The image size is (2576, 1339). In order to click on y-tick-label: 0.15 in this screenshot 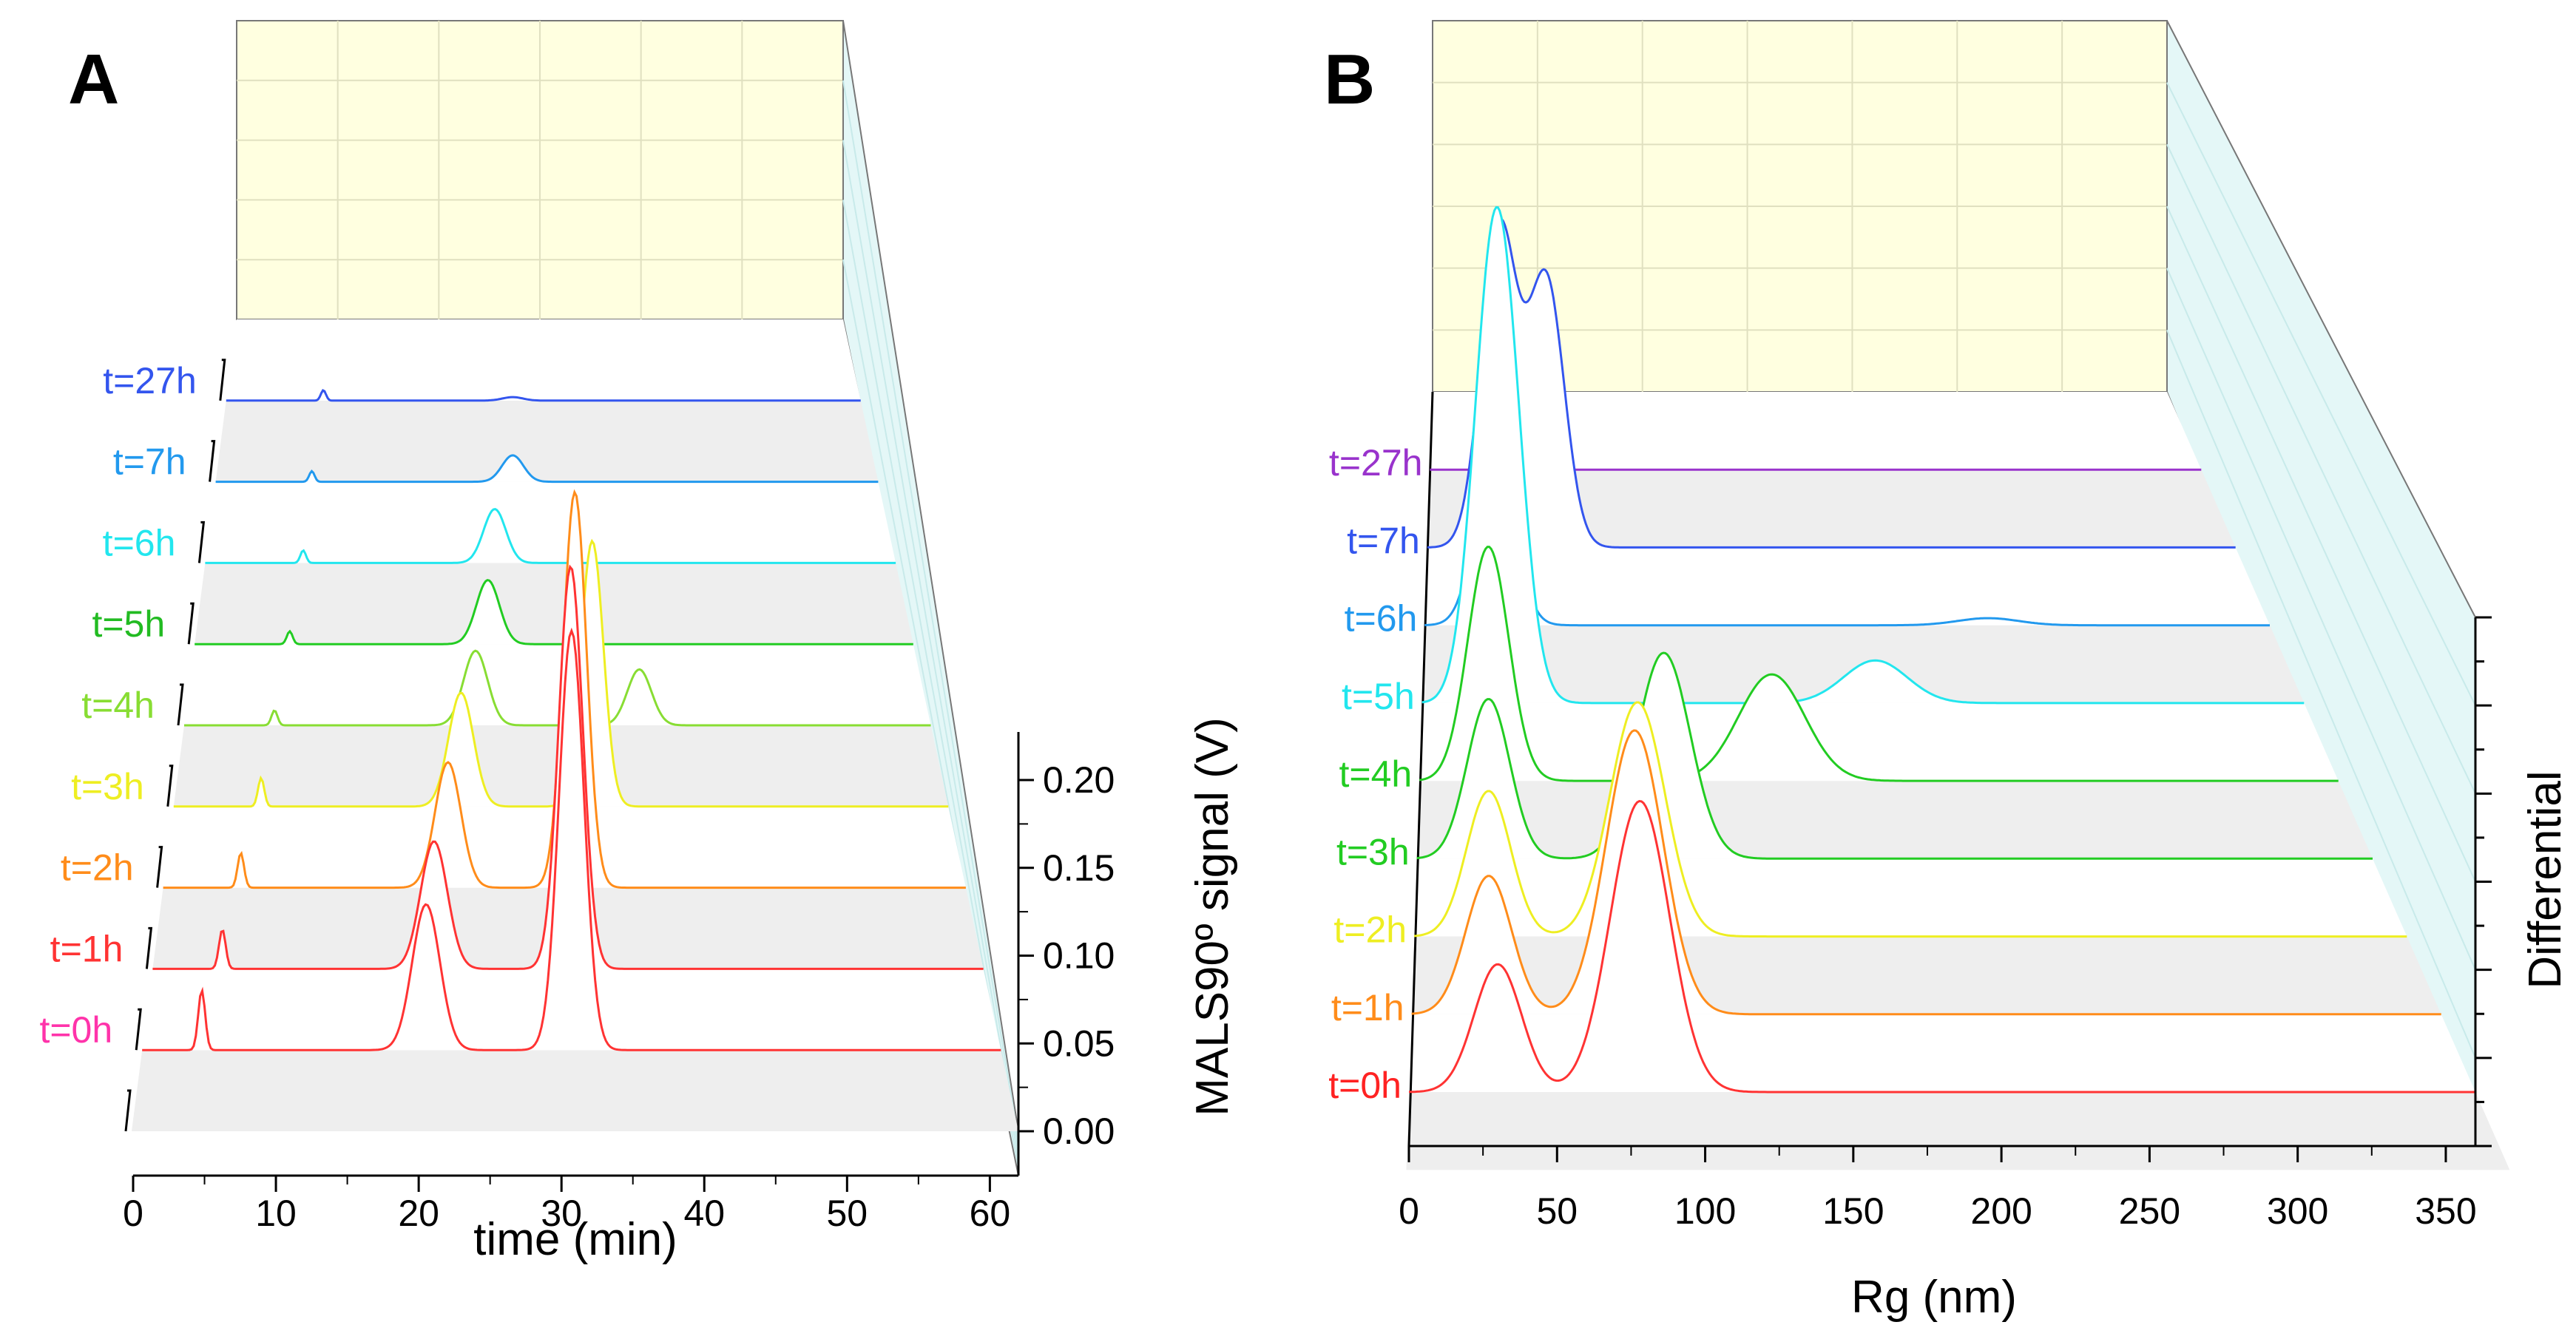, I will do `click(1079, 868)`.